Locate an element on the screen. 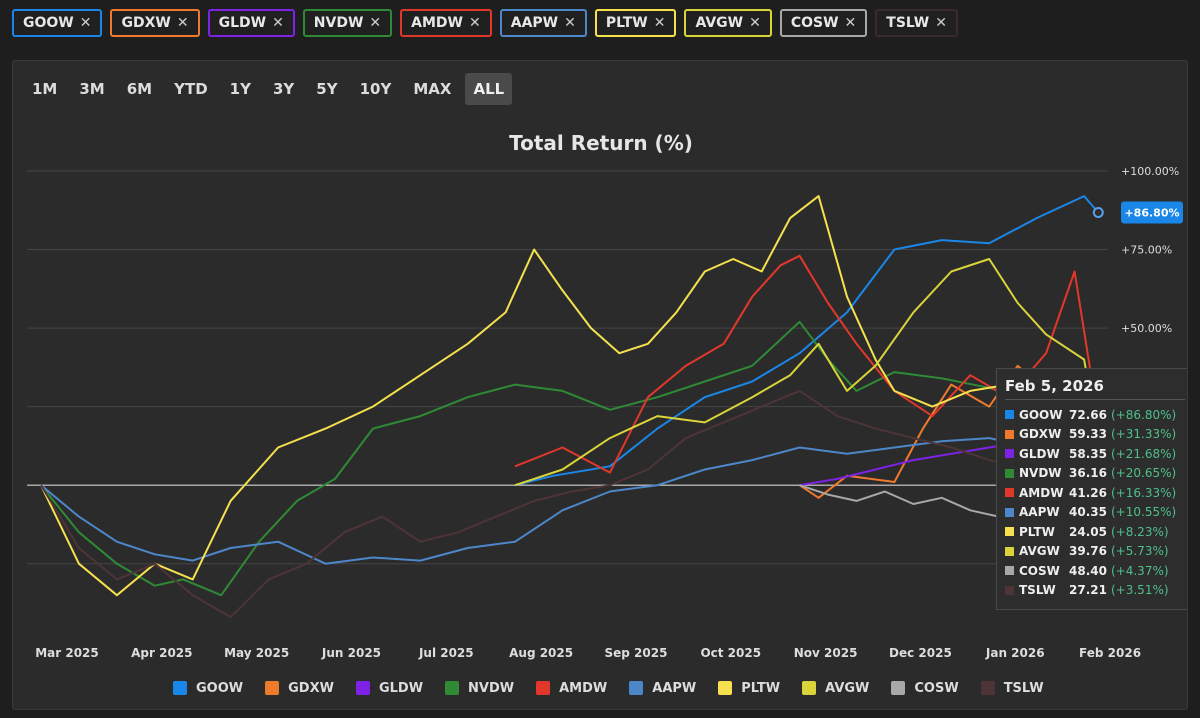 This screenshot has height=718, width=1200. ticker-chip-aapw: AAPW ✕ is located at coordinates (543, 23).